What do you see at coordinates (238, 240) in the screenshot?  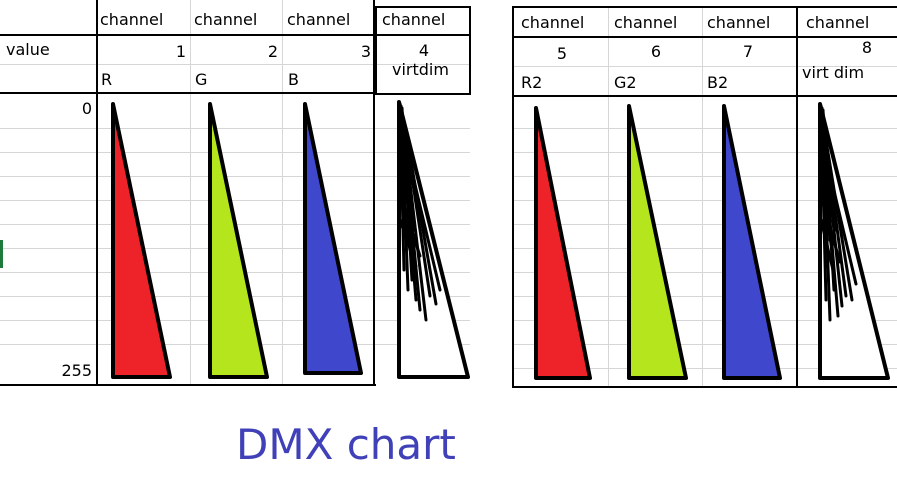 I see `channel-2-ramp` at bounding box center [238, 240].